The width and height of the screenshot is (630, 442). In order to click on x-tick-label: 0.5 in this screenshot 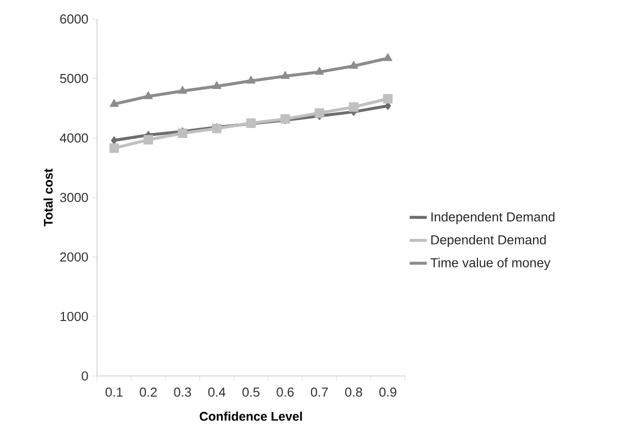, I will do `click(251, 392)`.